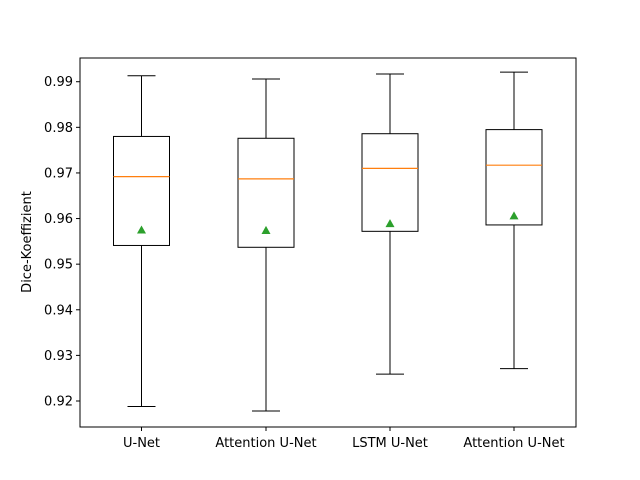 Image resolution: width=640 pixels, height=480 pixels. Describe the element at coordinates (58, 265) in the screenshot. I see `y-tick-label: 0.95` at that location.